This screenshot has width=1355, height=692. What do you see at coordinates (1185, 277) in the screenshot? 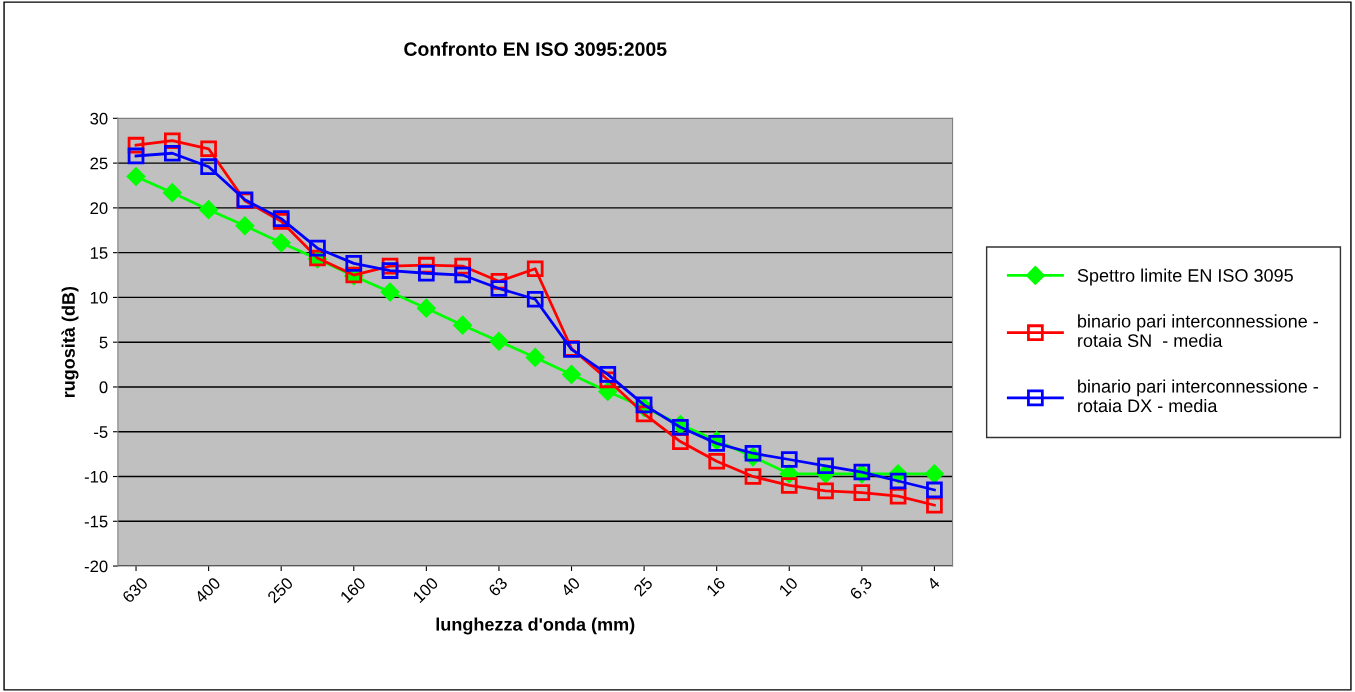
I see `legend-label: Spettro limite EN ISO 3095` at bounding box center [1185, 277].